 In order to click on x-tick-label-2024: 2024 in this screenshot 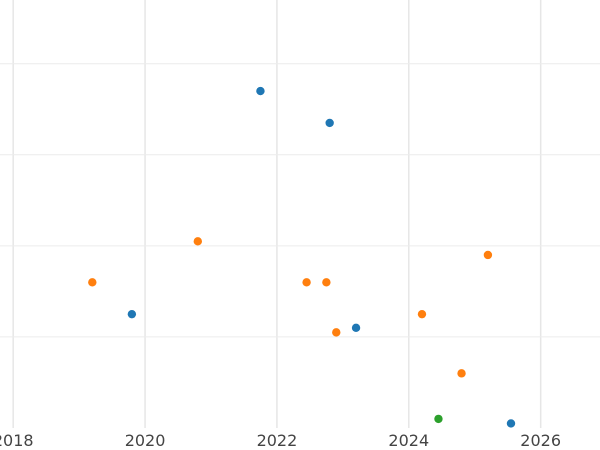, I will do `click(408, 440)`.